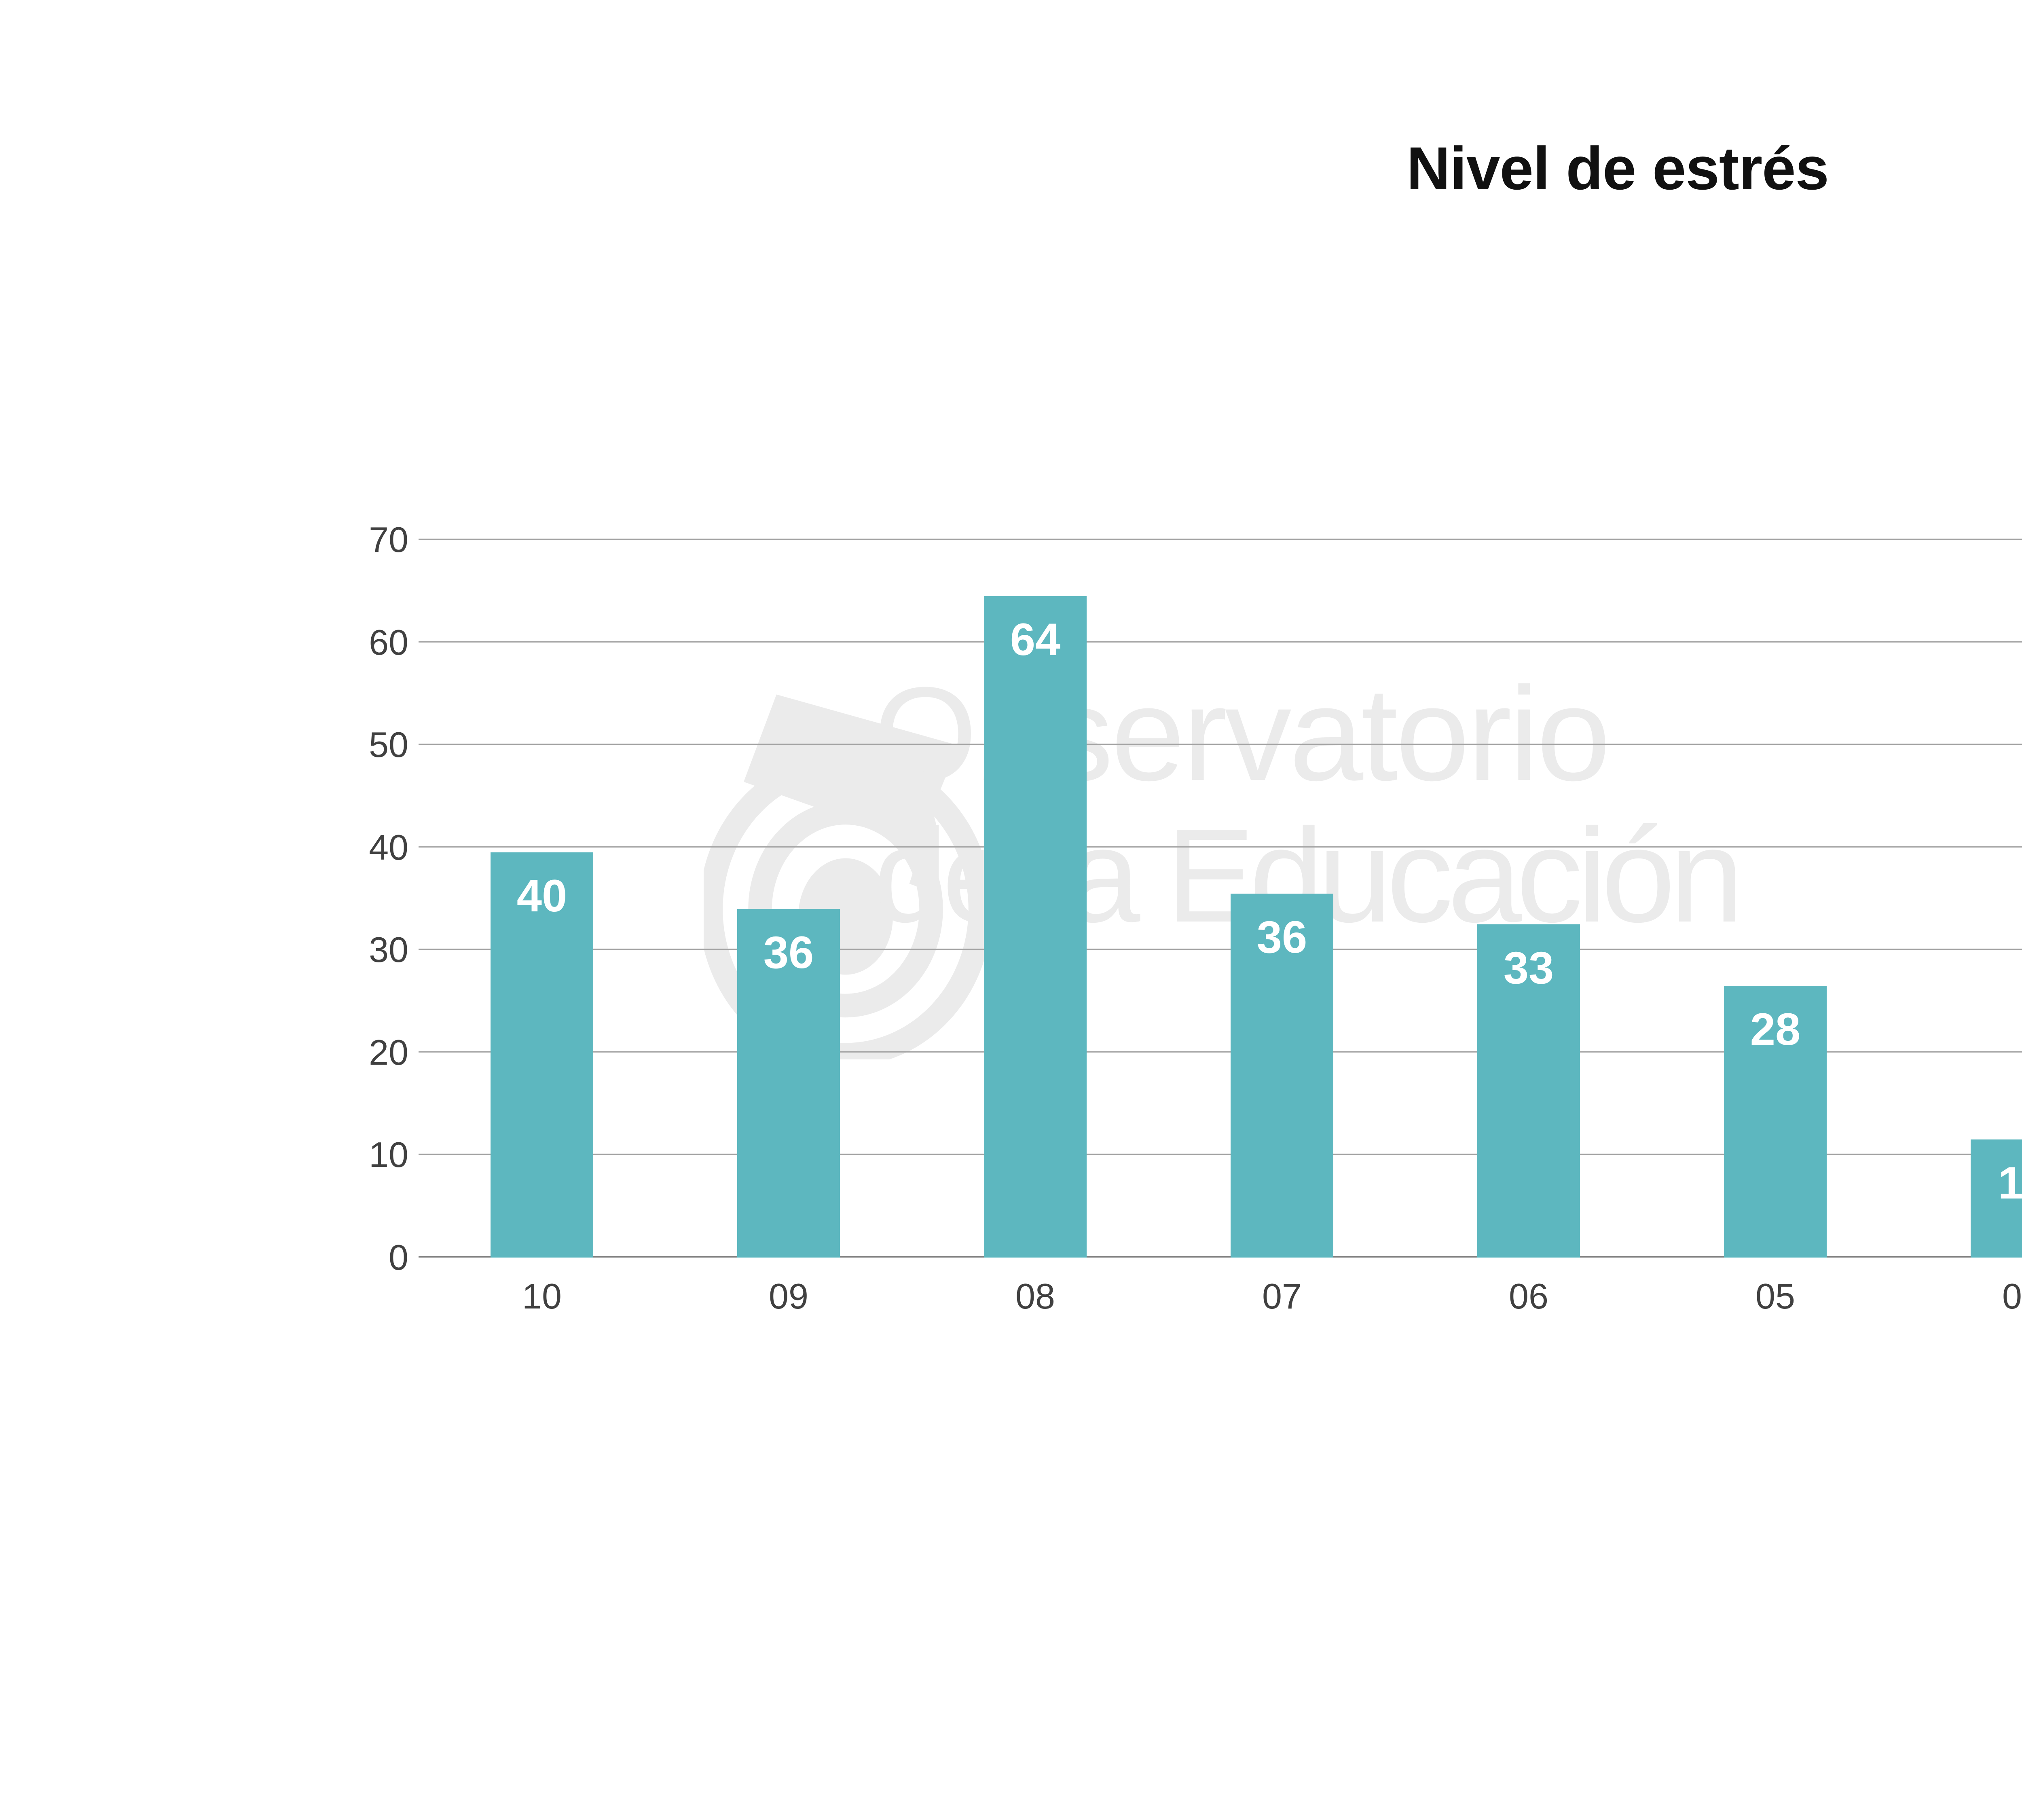 Image resolution: width=2022 pixels, height=1820 pixels. I want to click on bar-07: 36, so click(1282, 1075).